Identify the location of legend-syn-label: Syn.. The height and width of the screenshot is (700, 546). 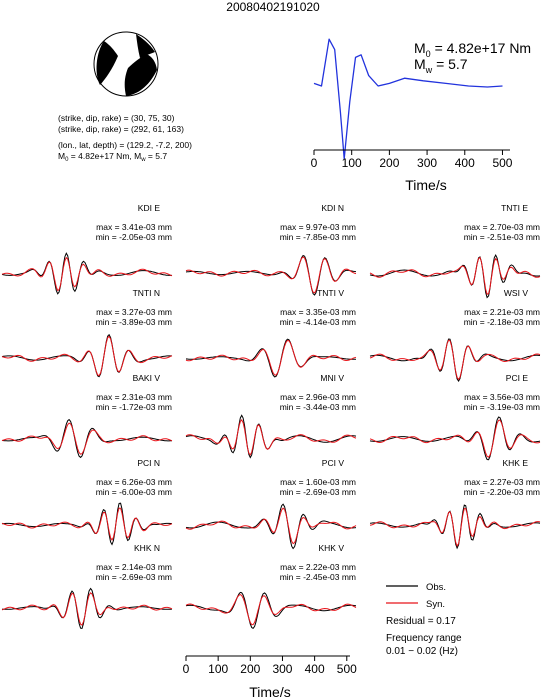
(435, 604).